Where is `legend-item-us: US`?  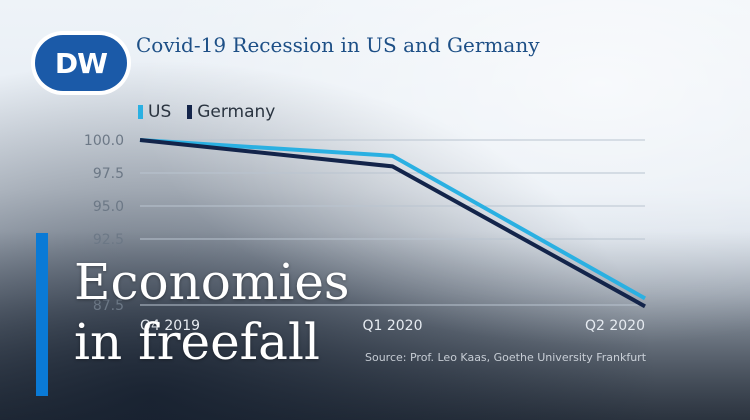 legend-item-us: US is located at coordinates (154, 112).